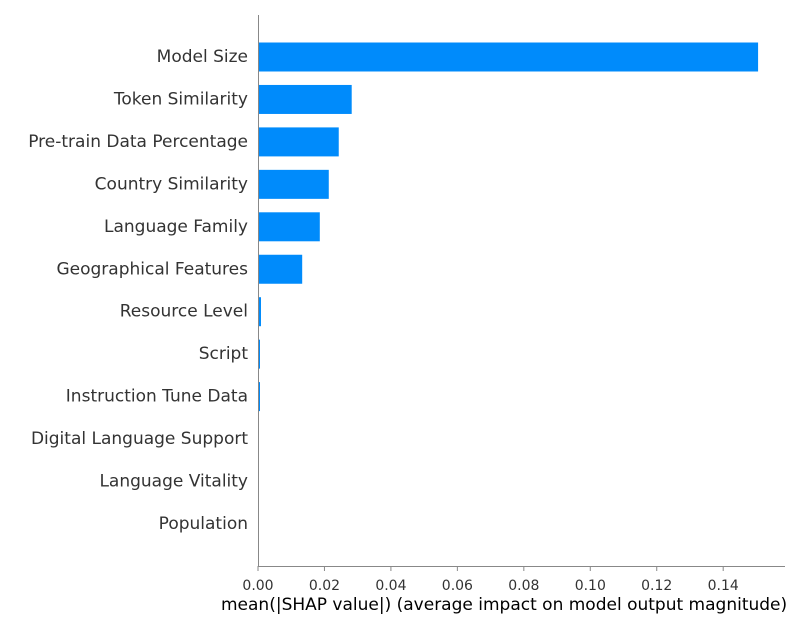 Image resolution: width=800 pixels, height=630 pixels. Describe the element at coordinates (184, 312) in the screenshot. I see `category-label: Resource Level` at that location.